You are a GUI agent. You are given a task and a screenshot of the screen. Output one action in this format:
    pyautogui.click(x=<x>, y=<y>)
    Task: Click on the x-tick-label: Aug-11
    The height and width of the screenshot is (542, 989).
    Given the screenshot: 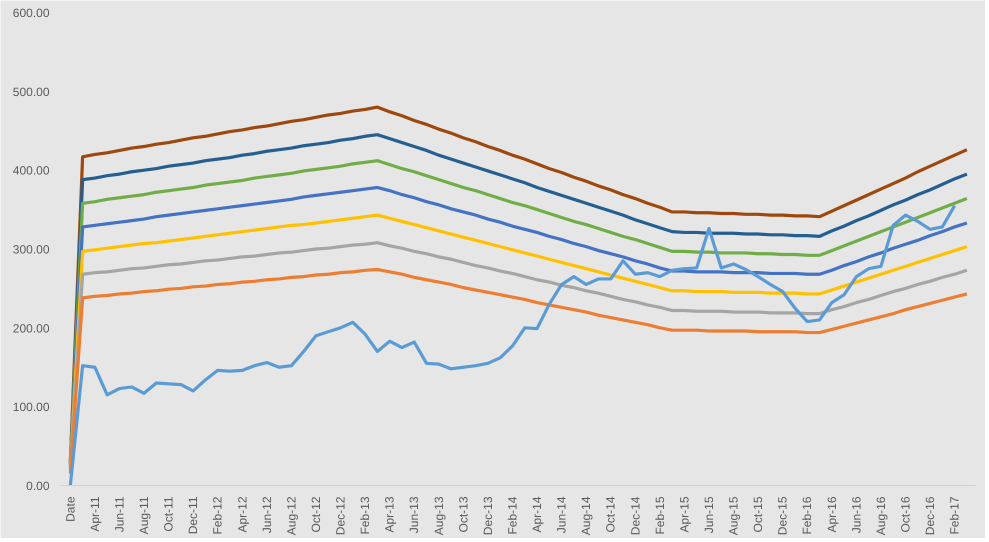 What is the action you would take?
    pyautogui.click(x=144, y=515)
    